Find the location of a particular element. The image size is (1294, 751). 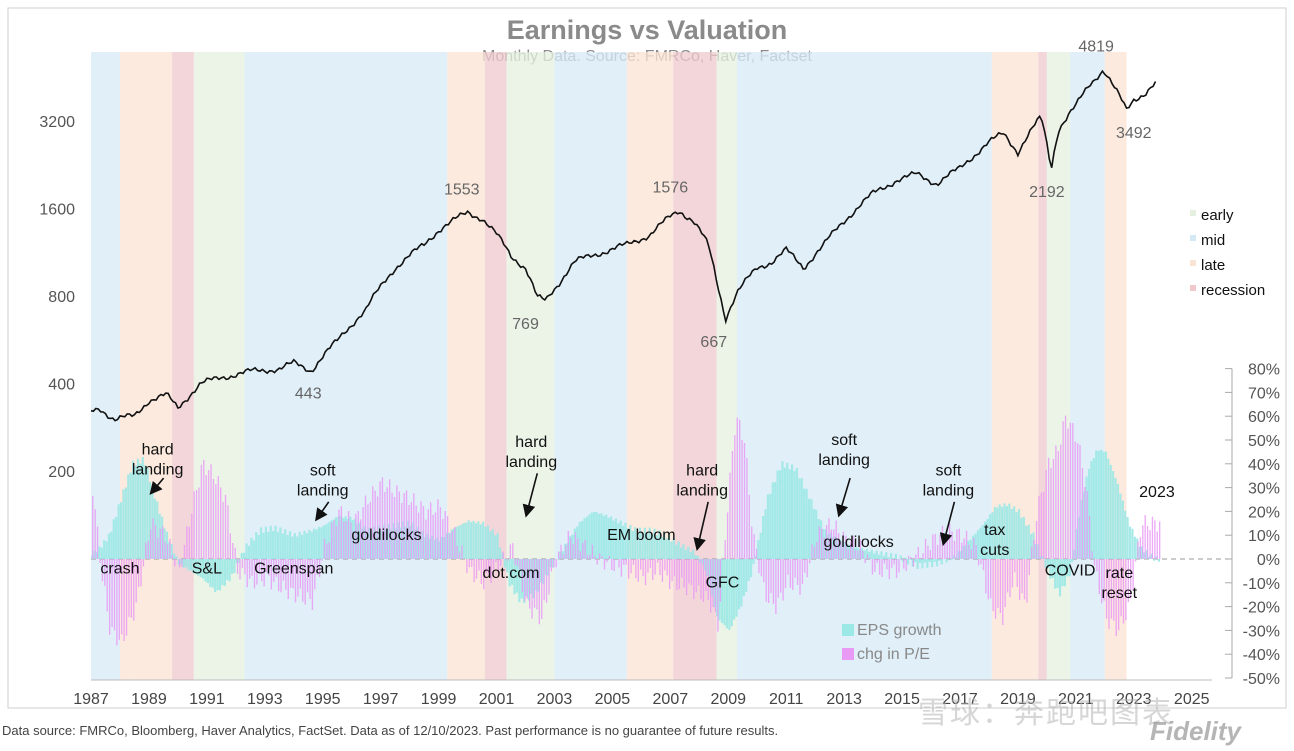

right-axis-tick-label: 80% is located at coordinates (1264, 370).